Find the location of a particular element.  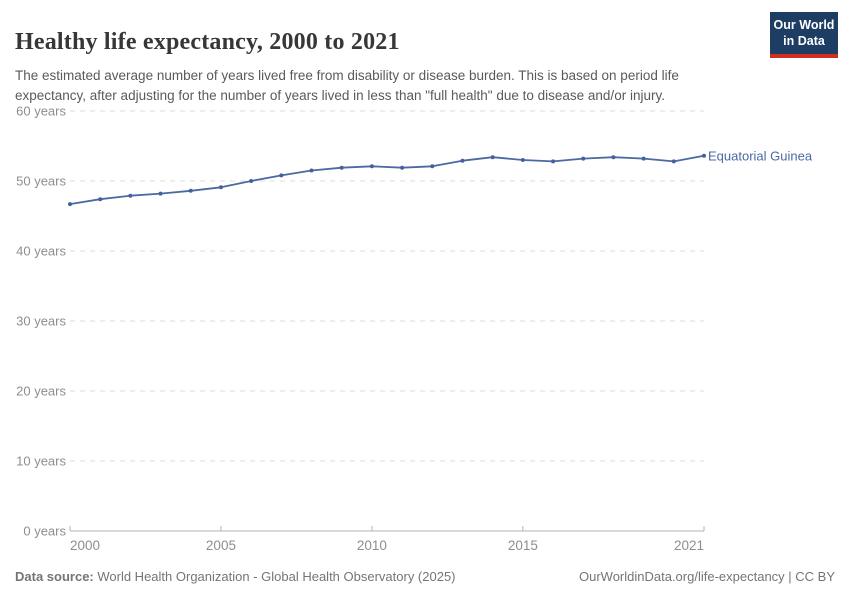

trend-line is located at coordinates (387, 180).